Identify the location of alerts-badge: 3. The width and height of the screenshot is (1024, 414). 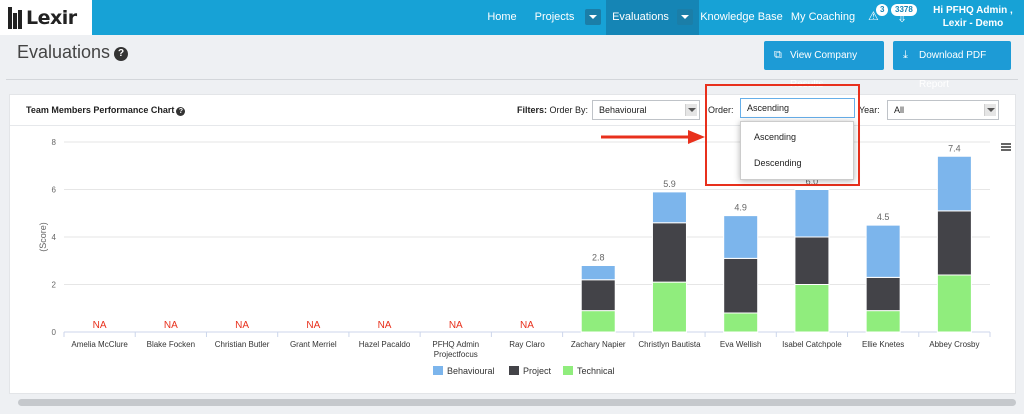
(882, 10).